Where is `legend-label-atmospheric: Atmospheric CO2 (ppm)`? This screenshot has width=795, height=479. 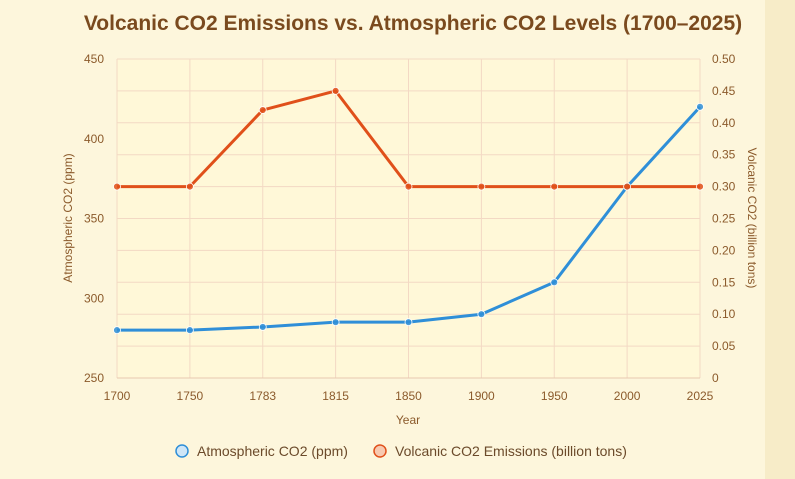
legend-label-atmospheric: Atmospheric CO2 (ppm) is located at coordinates (272, 451).